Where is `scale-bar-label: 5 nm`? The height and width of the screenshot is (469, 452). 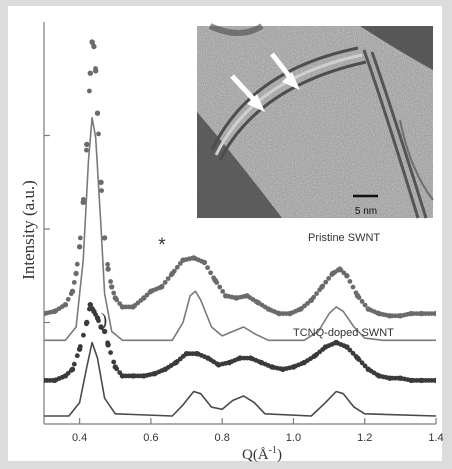 scale-bar-label: 5 nm is located at coordinates (366, 211).